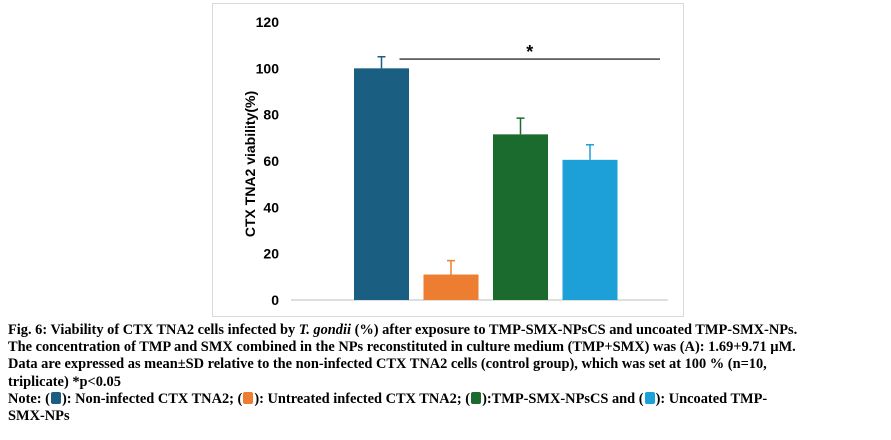 The width and height of the screenshot is (891, 440). What do you see at coordinates (649, 397) in the screenshot?
I see `legend-swatch-uncoated` at bounding box center [649, 397].